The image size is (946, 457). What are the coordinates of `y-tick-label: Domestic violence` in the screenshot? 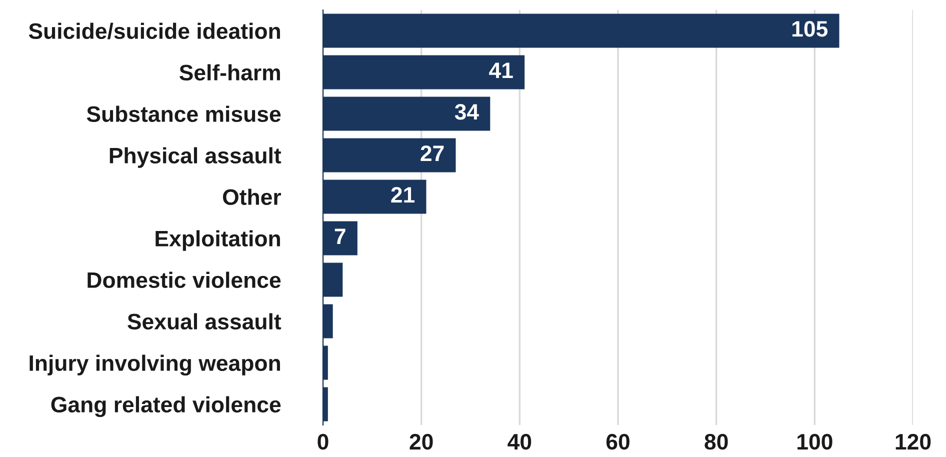 It's located at (184, 280).